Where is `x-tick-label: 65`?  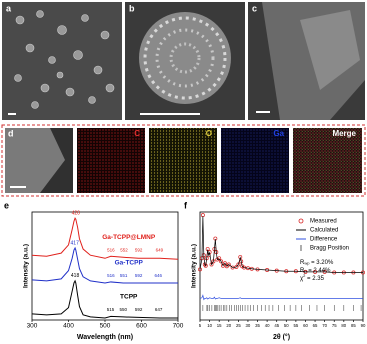
x-tick-label: 65 is located at coordinates (315, 325).